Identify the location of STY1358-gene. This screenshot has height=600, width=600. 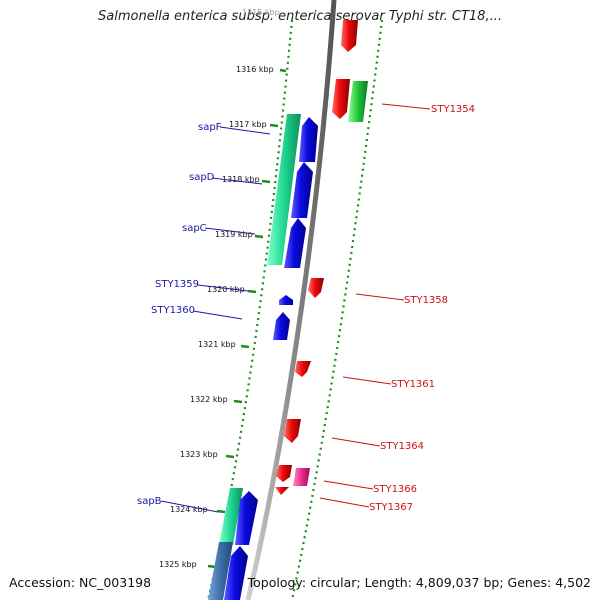
(316, 288).